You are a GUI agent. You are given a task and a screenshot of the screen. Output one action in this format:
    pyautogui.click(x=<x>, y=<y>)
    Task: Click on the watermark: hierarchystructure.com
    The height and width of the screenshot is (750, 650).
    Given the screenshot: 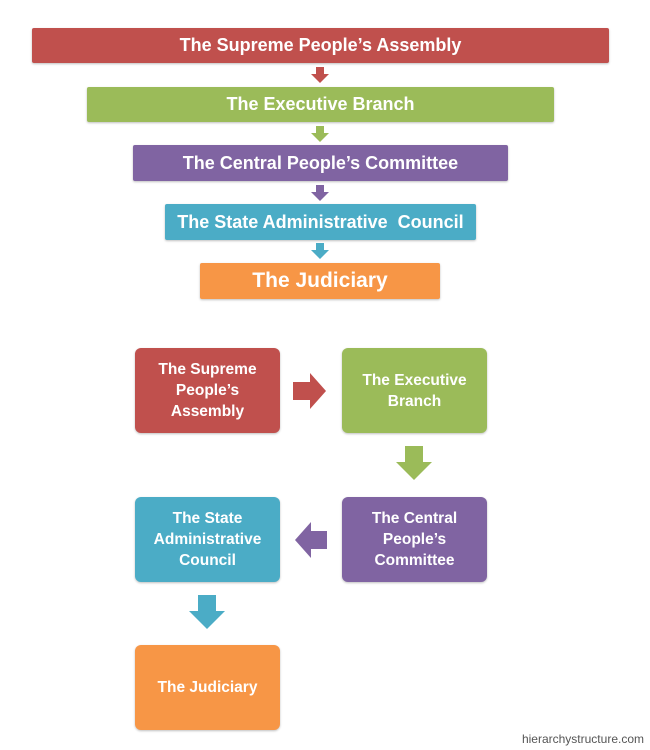 What is the action you would take?
    pyautogui.click(x=582, y=739)
    